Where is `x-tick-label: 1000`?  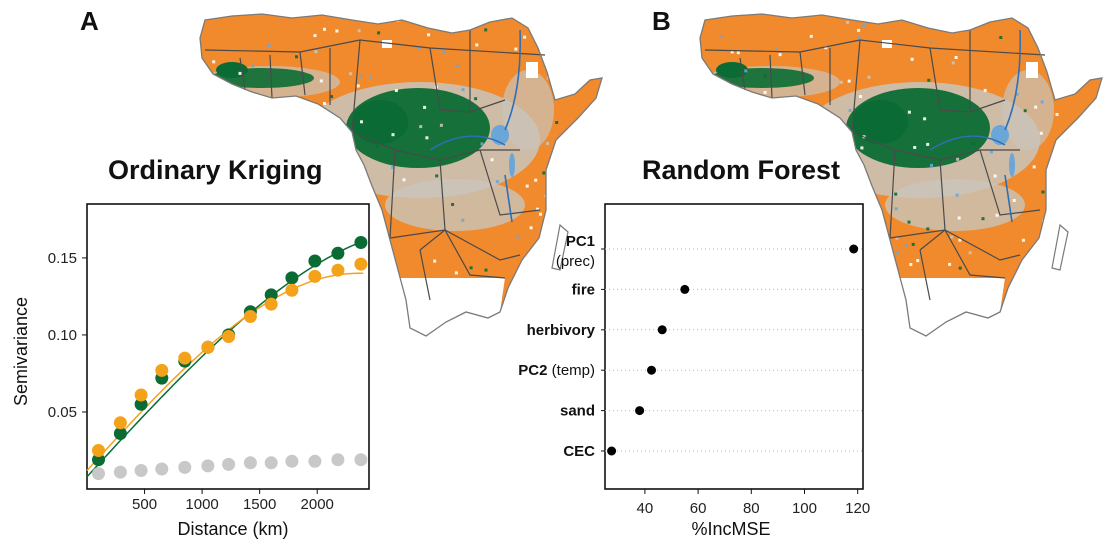 x-tick-label: 1000 is located at coordinates (201, 504).